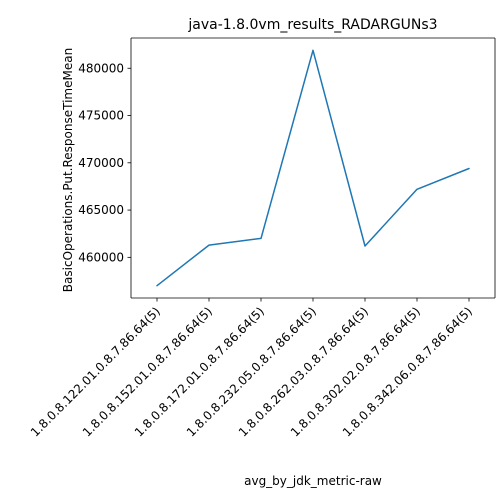 This screenshot has height=500, width=500. Describe the element at coordinates (312, 25) in the screenshot. I see `chart-title: java-1.8.0vm_results_RADARGUNs3` at that location.